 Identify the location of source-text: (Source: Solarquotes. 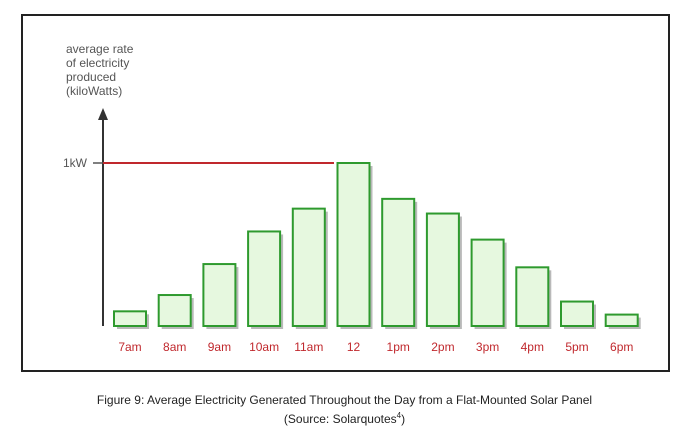
(340, 419).